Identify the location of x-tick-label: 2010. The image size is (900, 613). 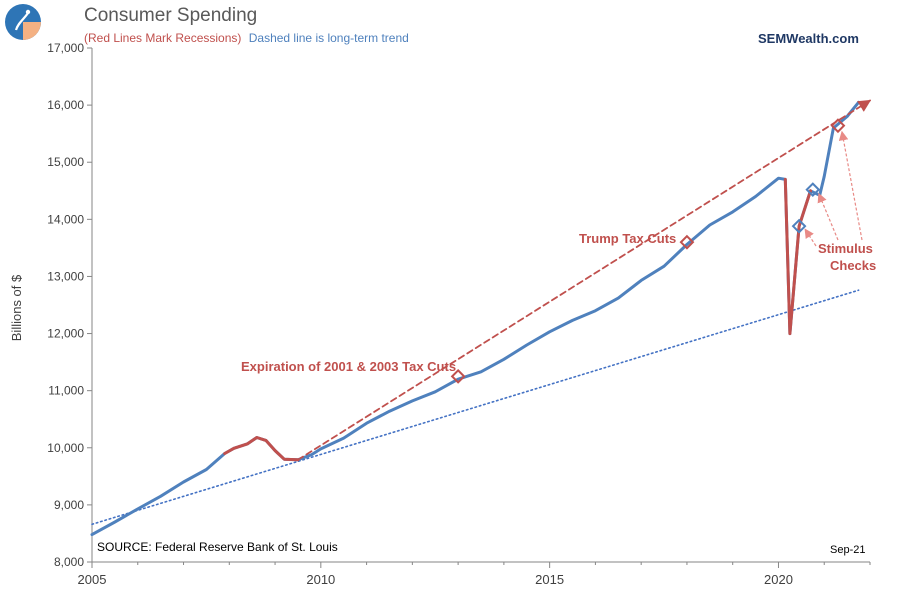
(320, 579).